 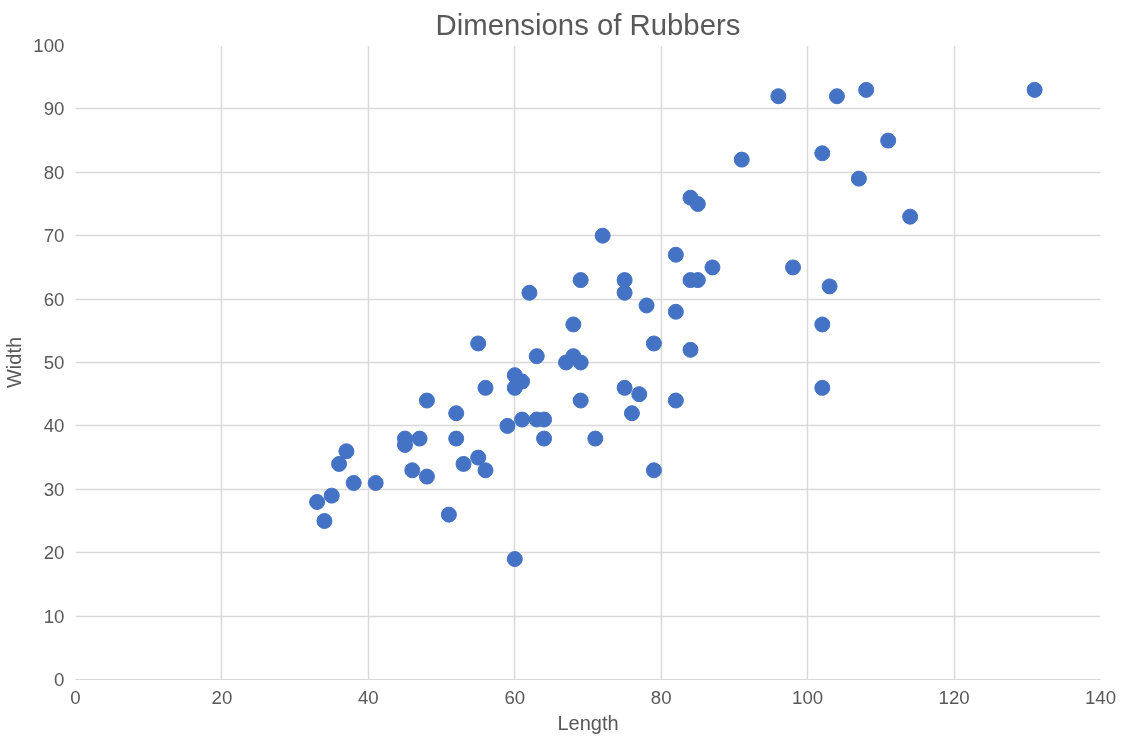 I want to click on x-tick-label: 120, so click(x=954, y=697).